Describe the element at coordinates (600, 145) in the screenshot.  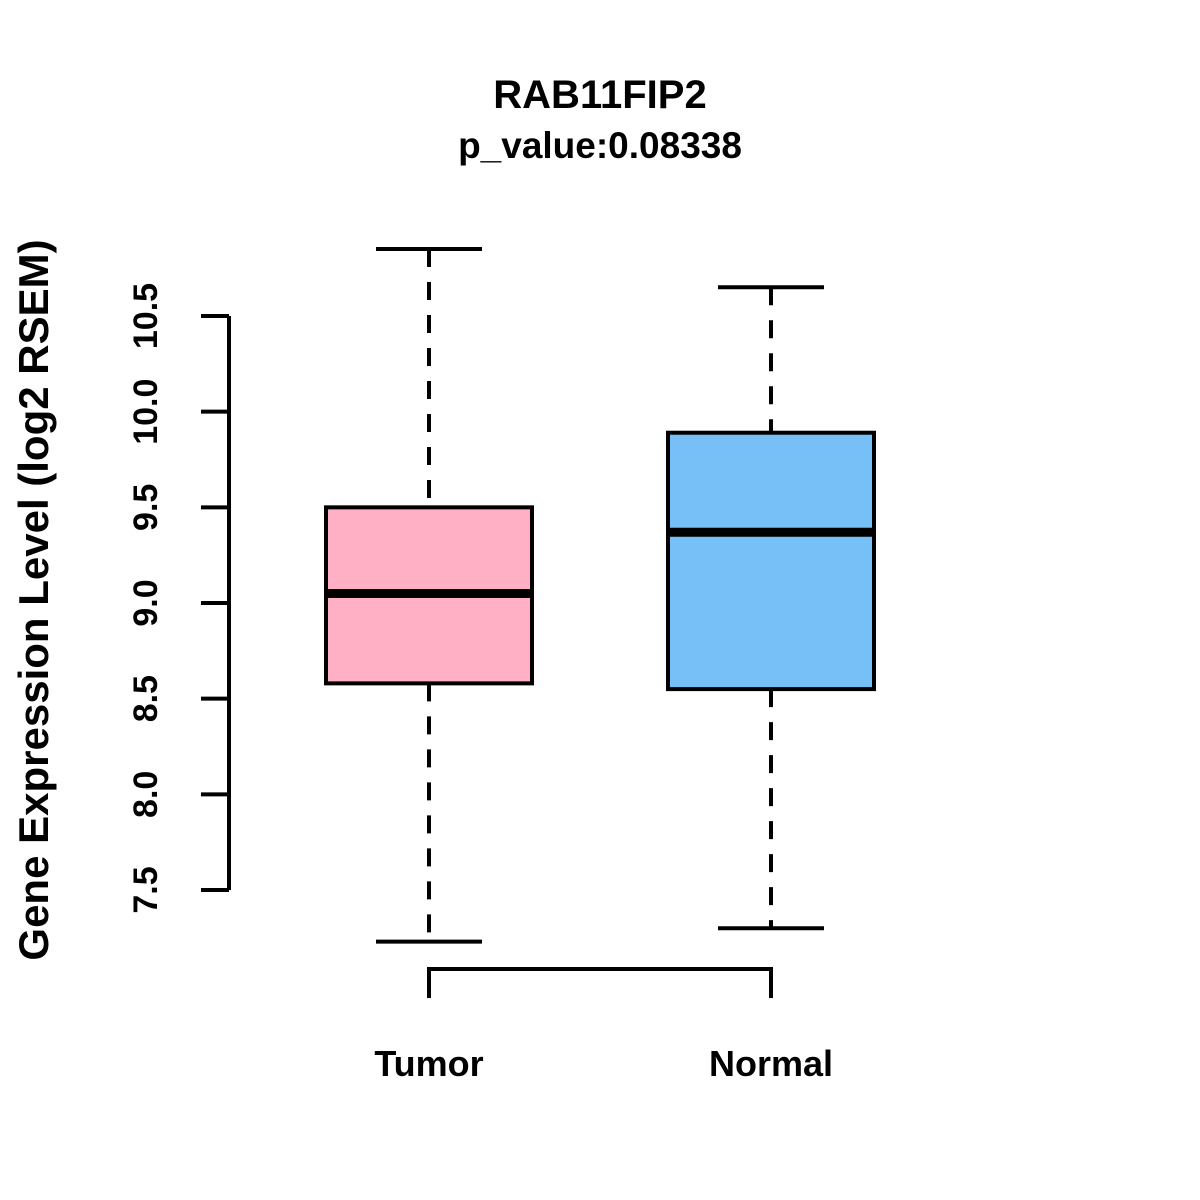
I see `p-value-subtitle: p_value:0.08338` at that location.